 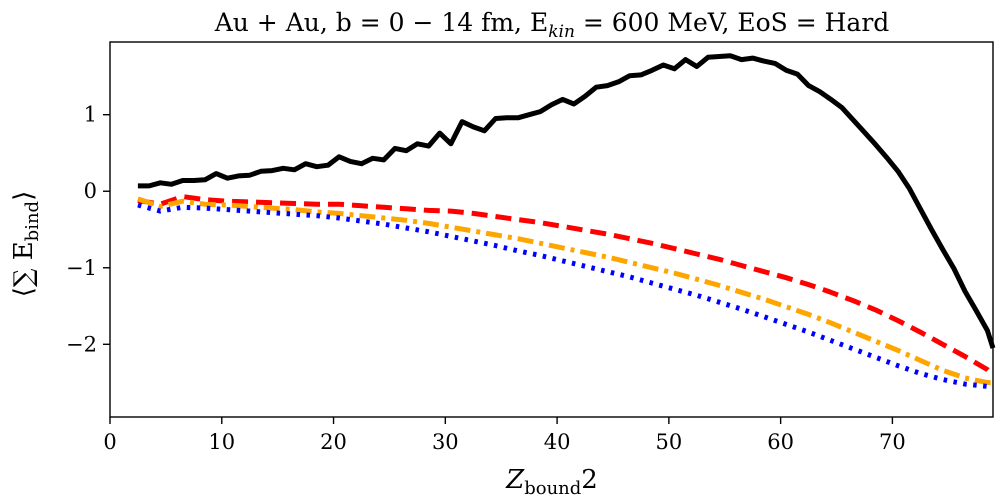 What do you see at coordinates (90, 191) in the screenshot?
I see `y-tick-label: 0` at bounding box center [90, 191].